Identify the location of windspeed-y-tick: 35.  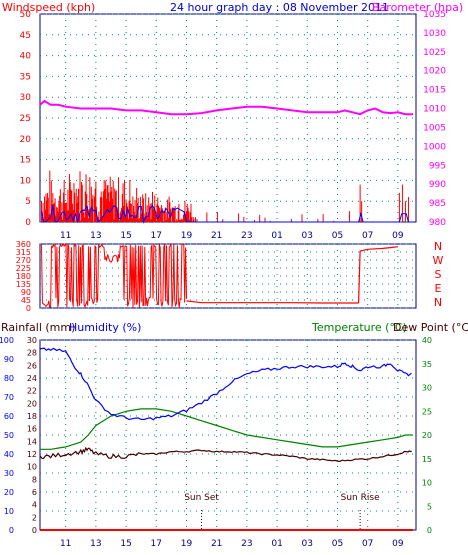
(25, 77).